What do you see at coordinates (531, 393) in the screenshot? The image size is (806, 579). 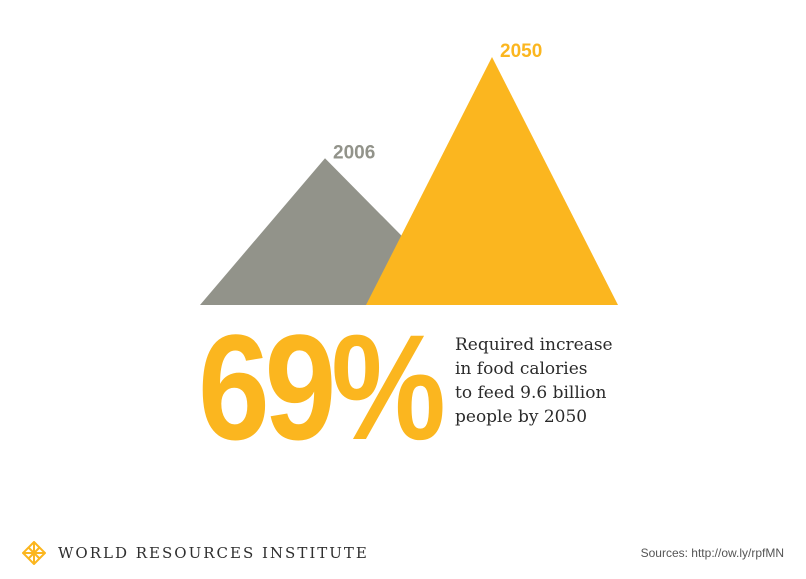 I see `caption-line-3: to feed 9.6 billion` at bounding box center [531, 393].